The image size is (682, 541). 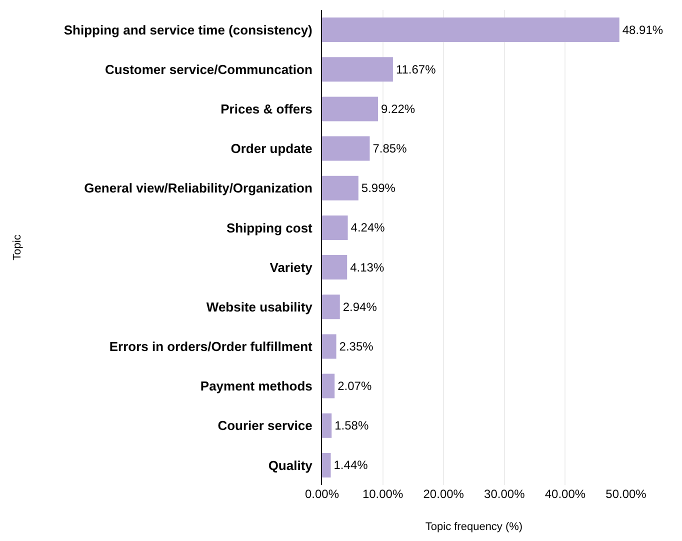 What do you see at coordinates (292, 267) in the screenshot?
I see `y-tick-label: Variety` at bounding box center [292, 267].